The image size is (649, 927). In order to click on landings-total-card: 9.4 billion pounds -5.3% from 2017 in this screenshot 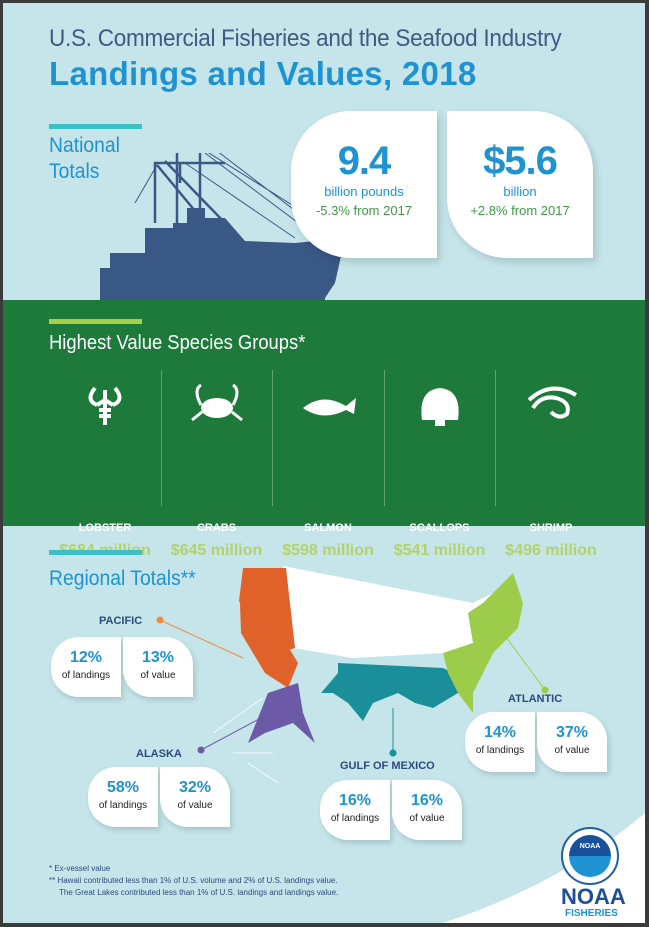, I will do `click(364, 184)`.